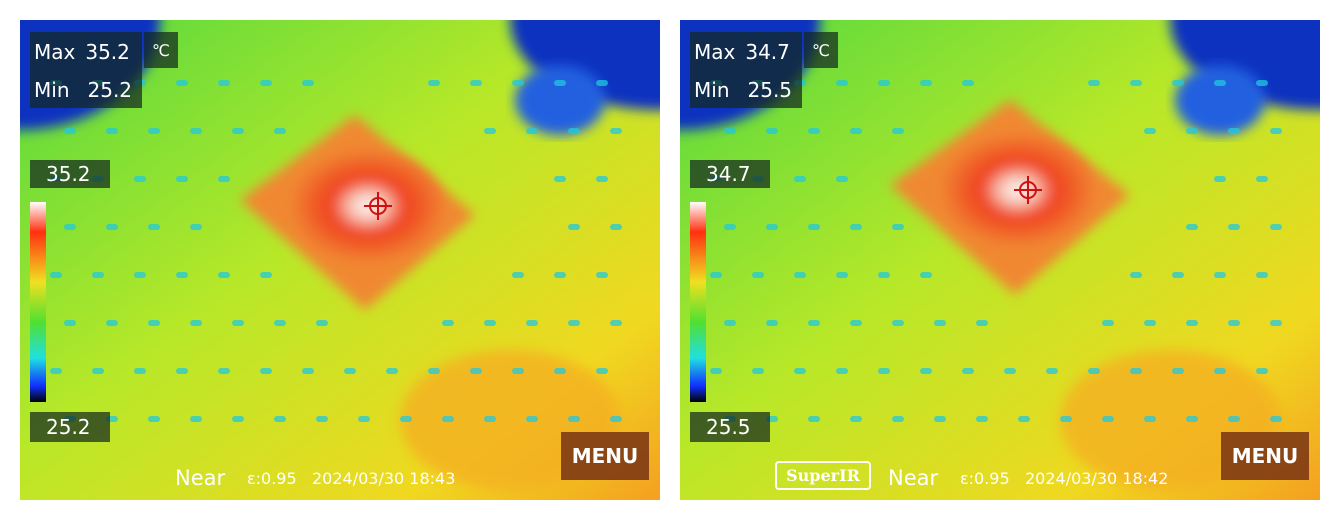 The image size is (1340, 520). Describe the element at coordinates (746, 90) in the screenshot. I see `min-reading: Min 25.5` at that location.